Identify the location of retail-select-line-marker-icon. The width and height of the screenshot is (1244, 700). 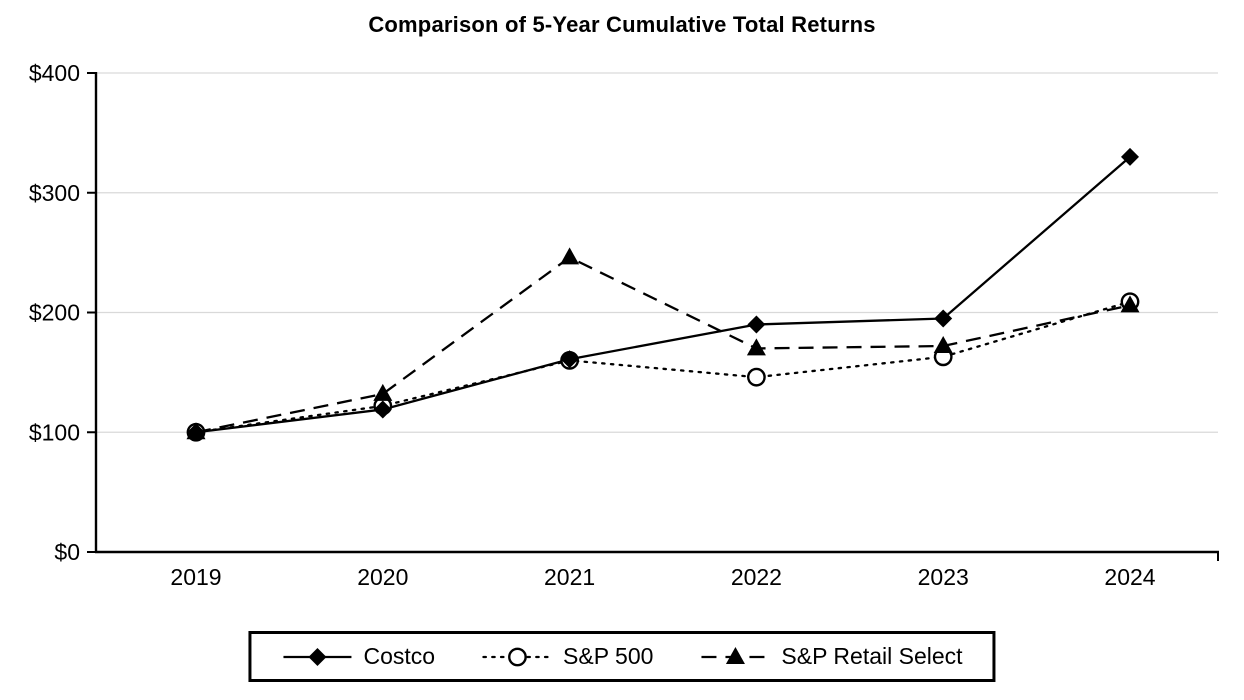
(735, 655).